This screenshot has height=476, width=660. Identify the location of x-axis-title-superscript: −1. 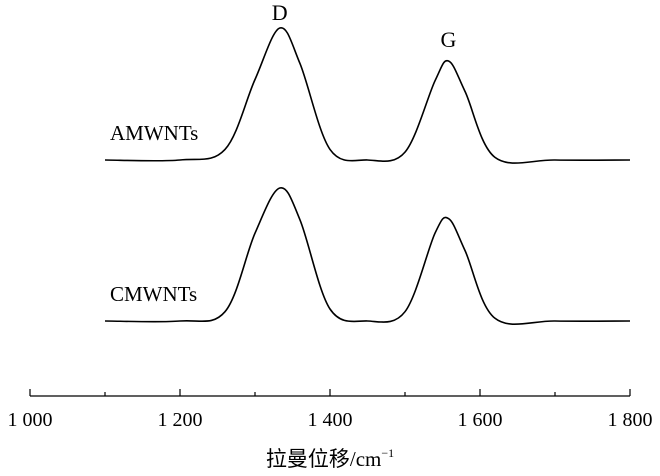
(387, 453).